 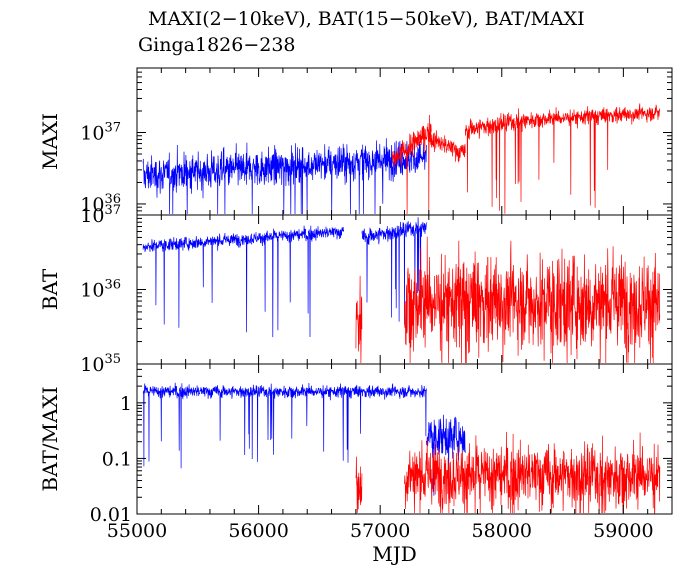 What do you see at coordinates (394, 554) in the screenshot?
I see `x-axis-label: MJD` at bounding box center [394, 554].